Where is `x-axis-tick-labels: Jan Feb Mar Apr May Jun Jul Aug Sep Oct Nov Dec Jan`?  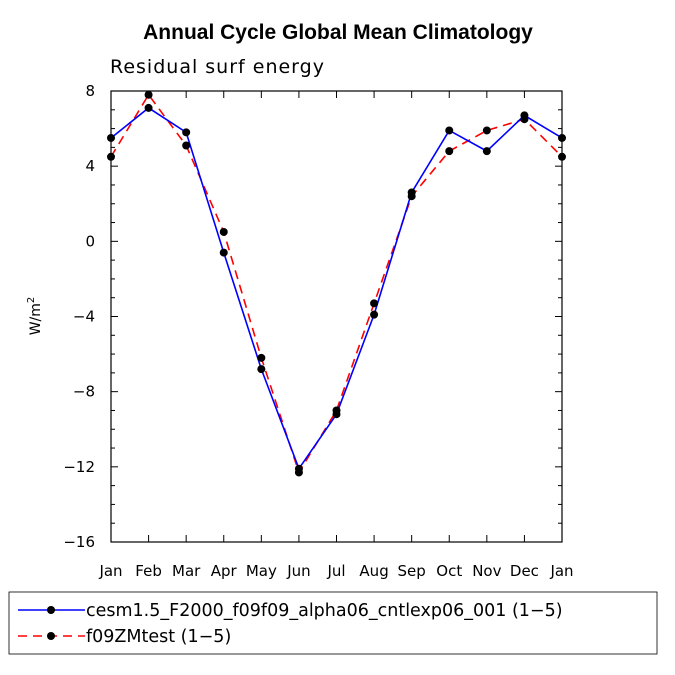 x-axis-tick-labels: Jan Feb Mar Apr May Jun Jul Aug Sep Oct Nov Dec Jan is located at coordinates (335, 571).